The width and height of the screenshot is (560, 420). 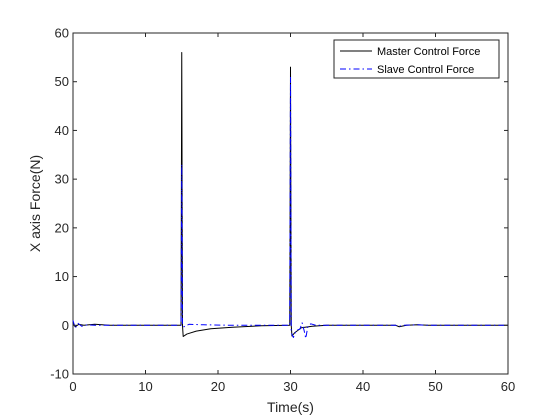 What do you see at coordinates (145, 386) in the screenshot?
I see `x-tick-label: 10` at bounding box center [145, 386].